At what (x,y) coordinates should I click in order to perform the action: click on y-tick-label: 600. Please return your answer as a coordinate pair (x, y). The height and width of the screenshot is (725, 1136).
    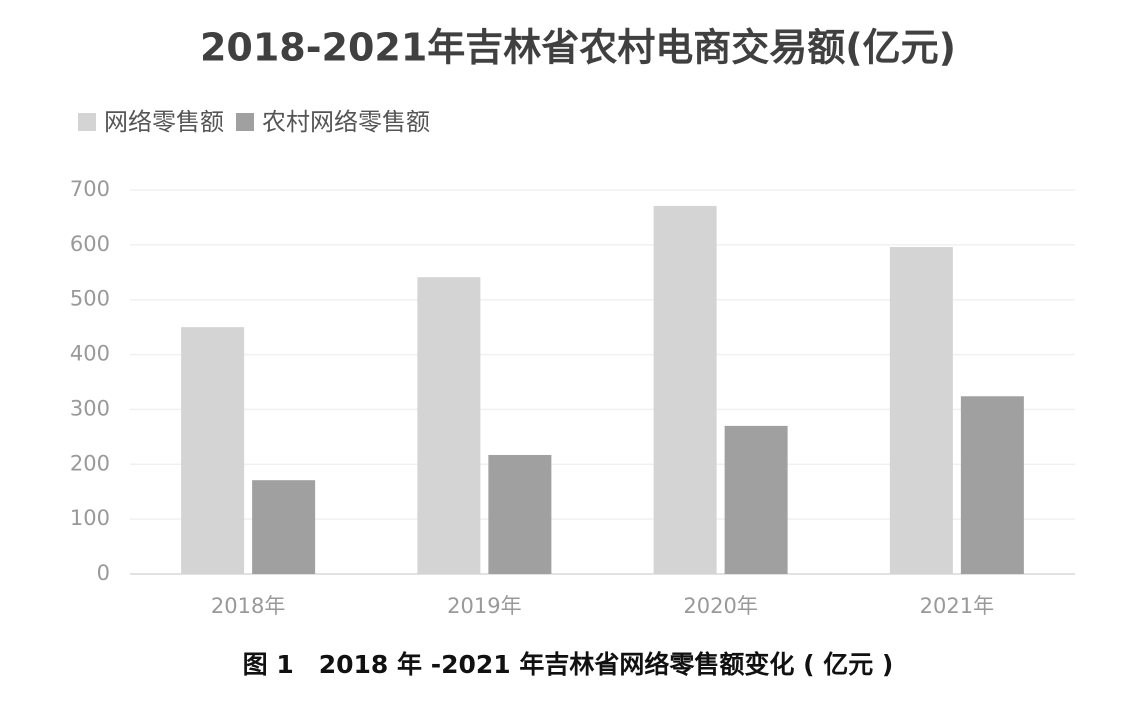
    Looking at the image, I should click on (90, 244).